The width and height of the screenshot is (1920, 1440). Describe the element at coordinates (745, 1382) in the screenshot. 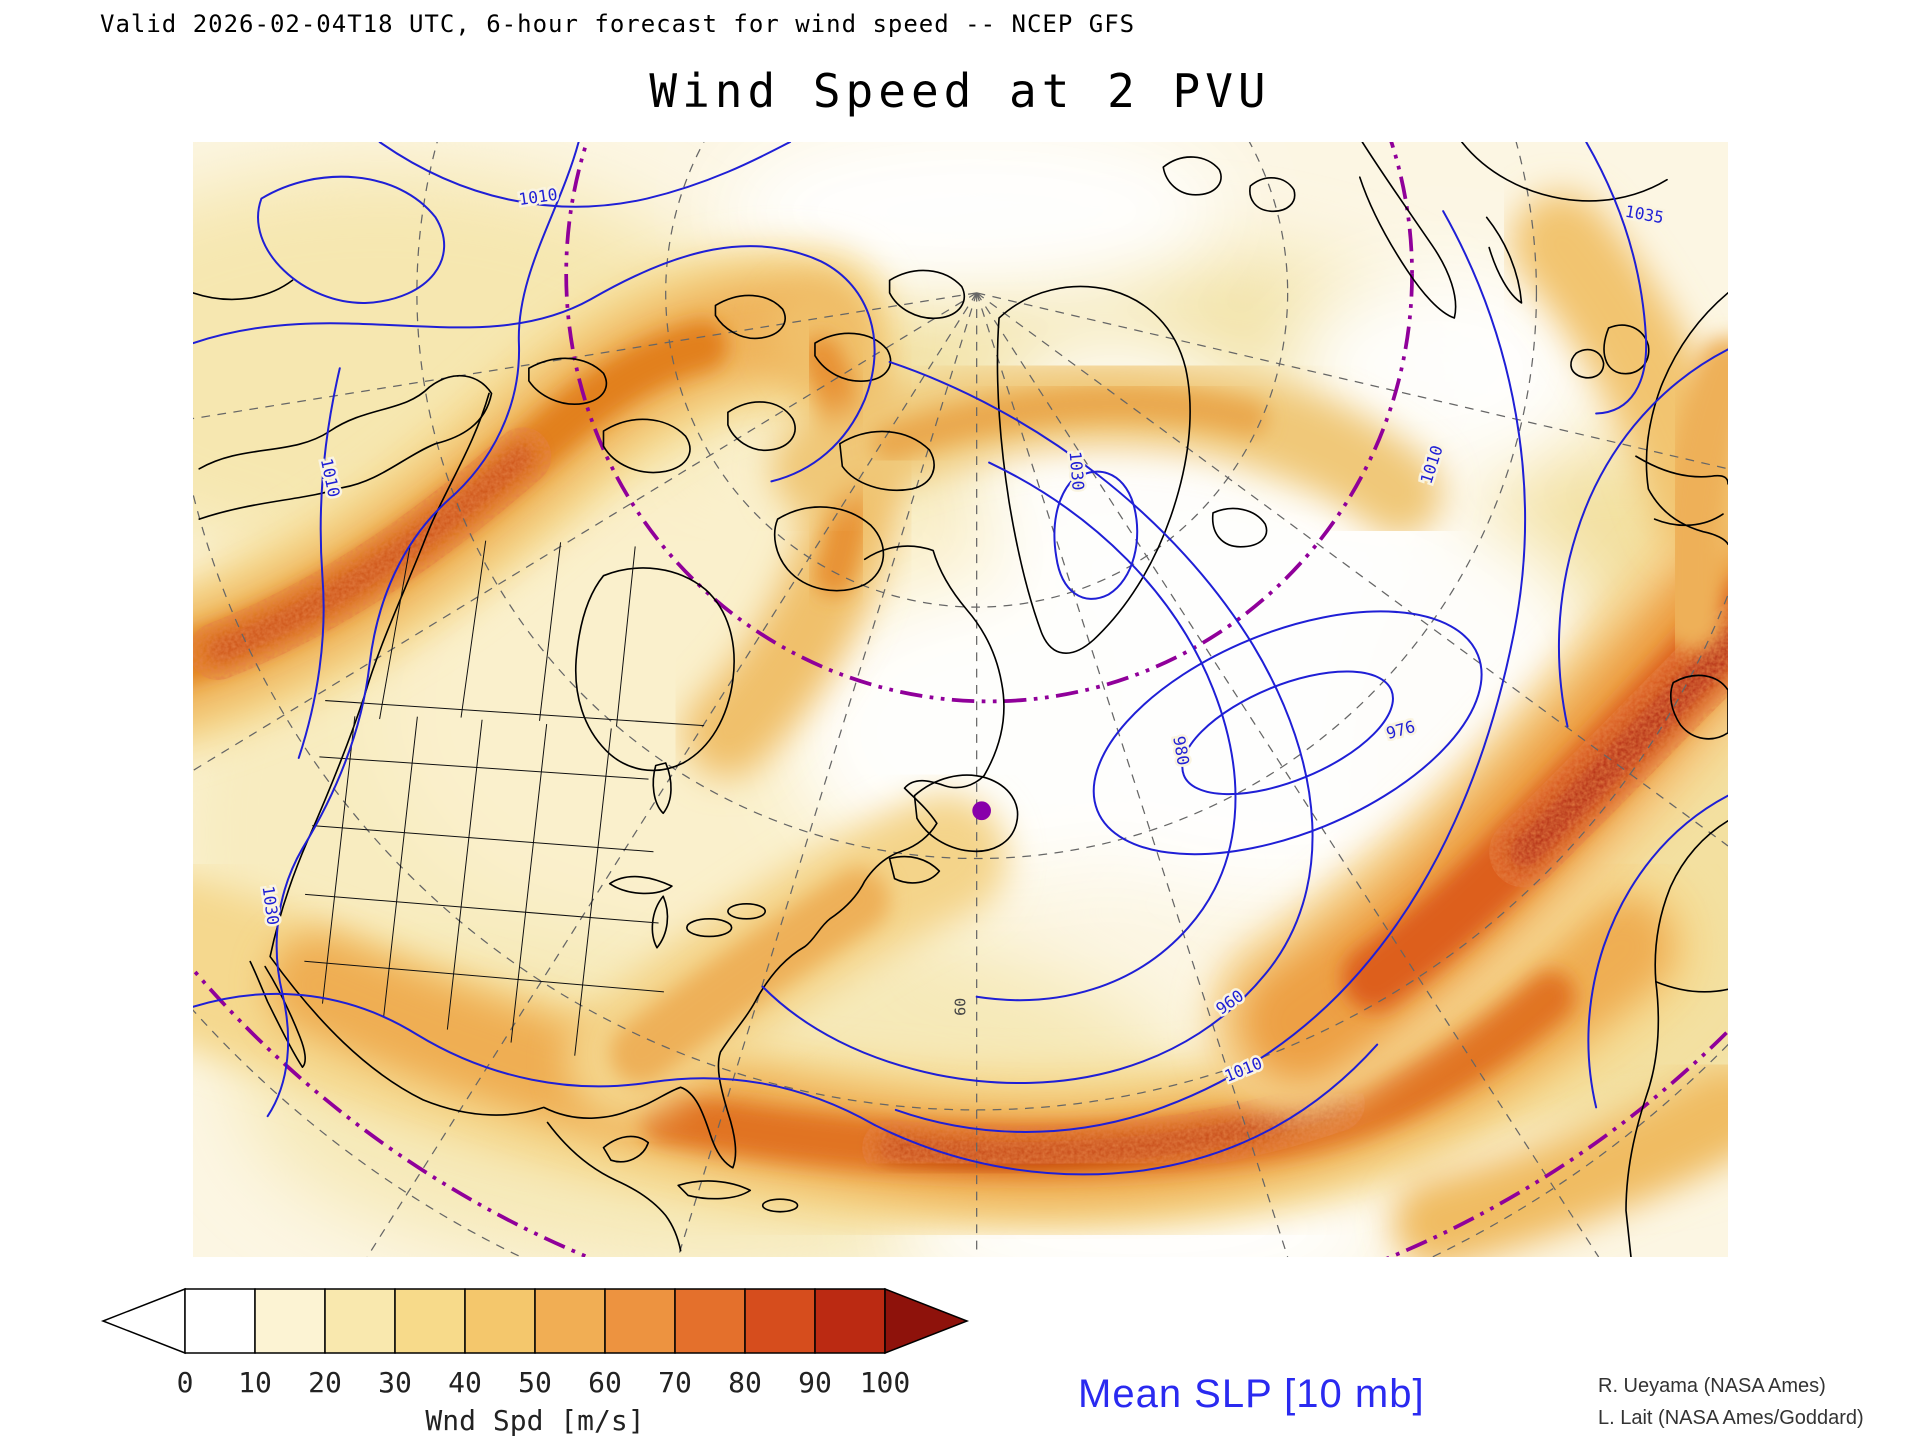

I see `colorbar-tick: 80` at that location.